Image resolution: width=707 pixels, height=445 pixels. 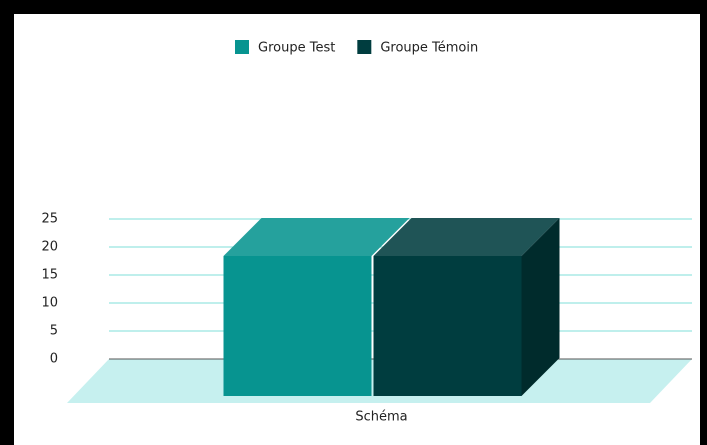 I want to click on x-tick-label: Schéma, so click(x=381, y=417).